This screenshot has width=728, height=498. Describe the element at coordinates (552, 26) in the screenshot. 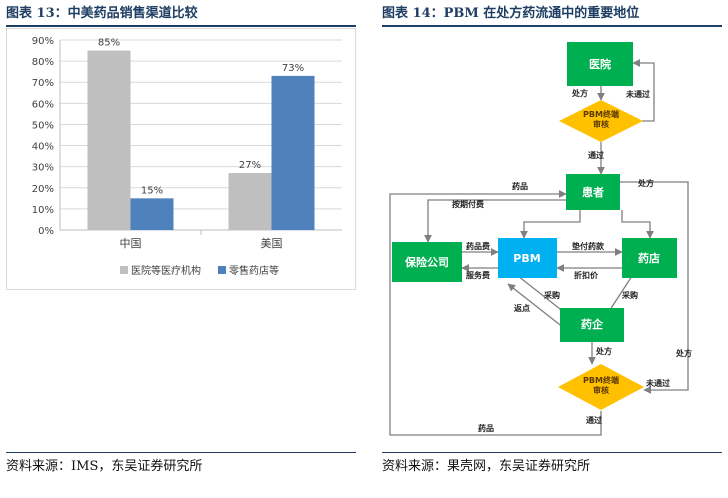

I see `diagram-title-rule` at that location.